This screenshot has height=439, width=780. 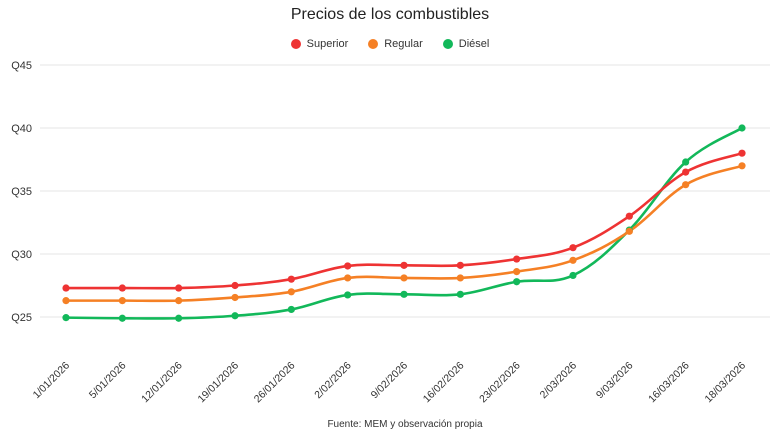 What do you see at coordinates (559, 381) in the screenshot?
I see `x-tick-label-9: 2/03/2026` at bounding box center [559, 381].